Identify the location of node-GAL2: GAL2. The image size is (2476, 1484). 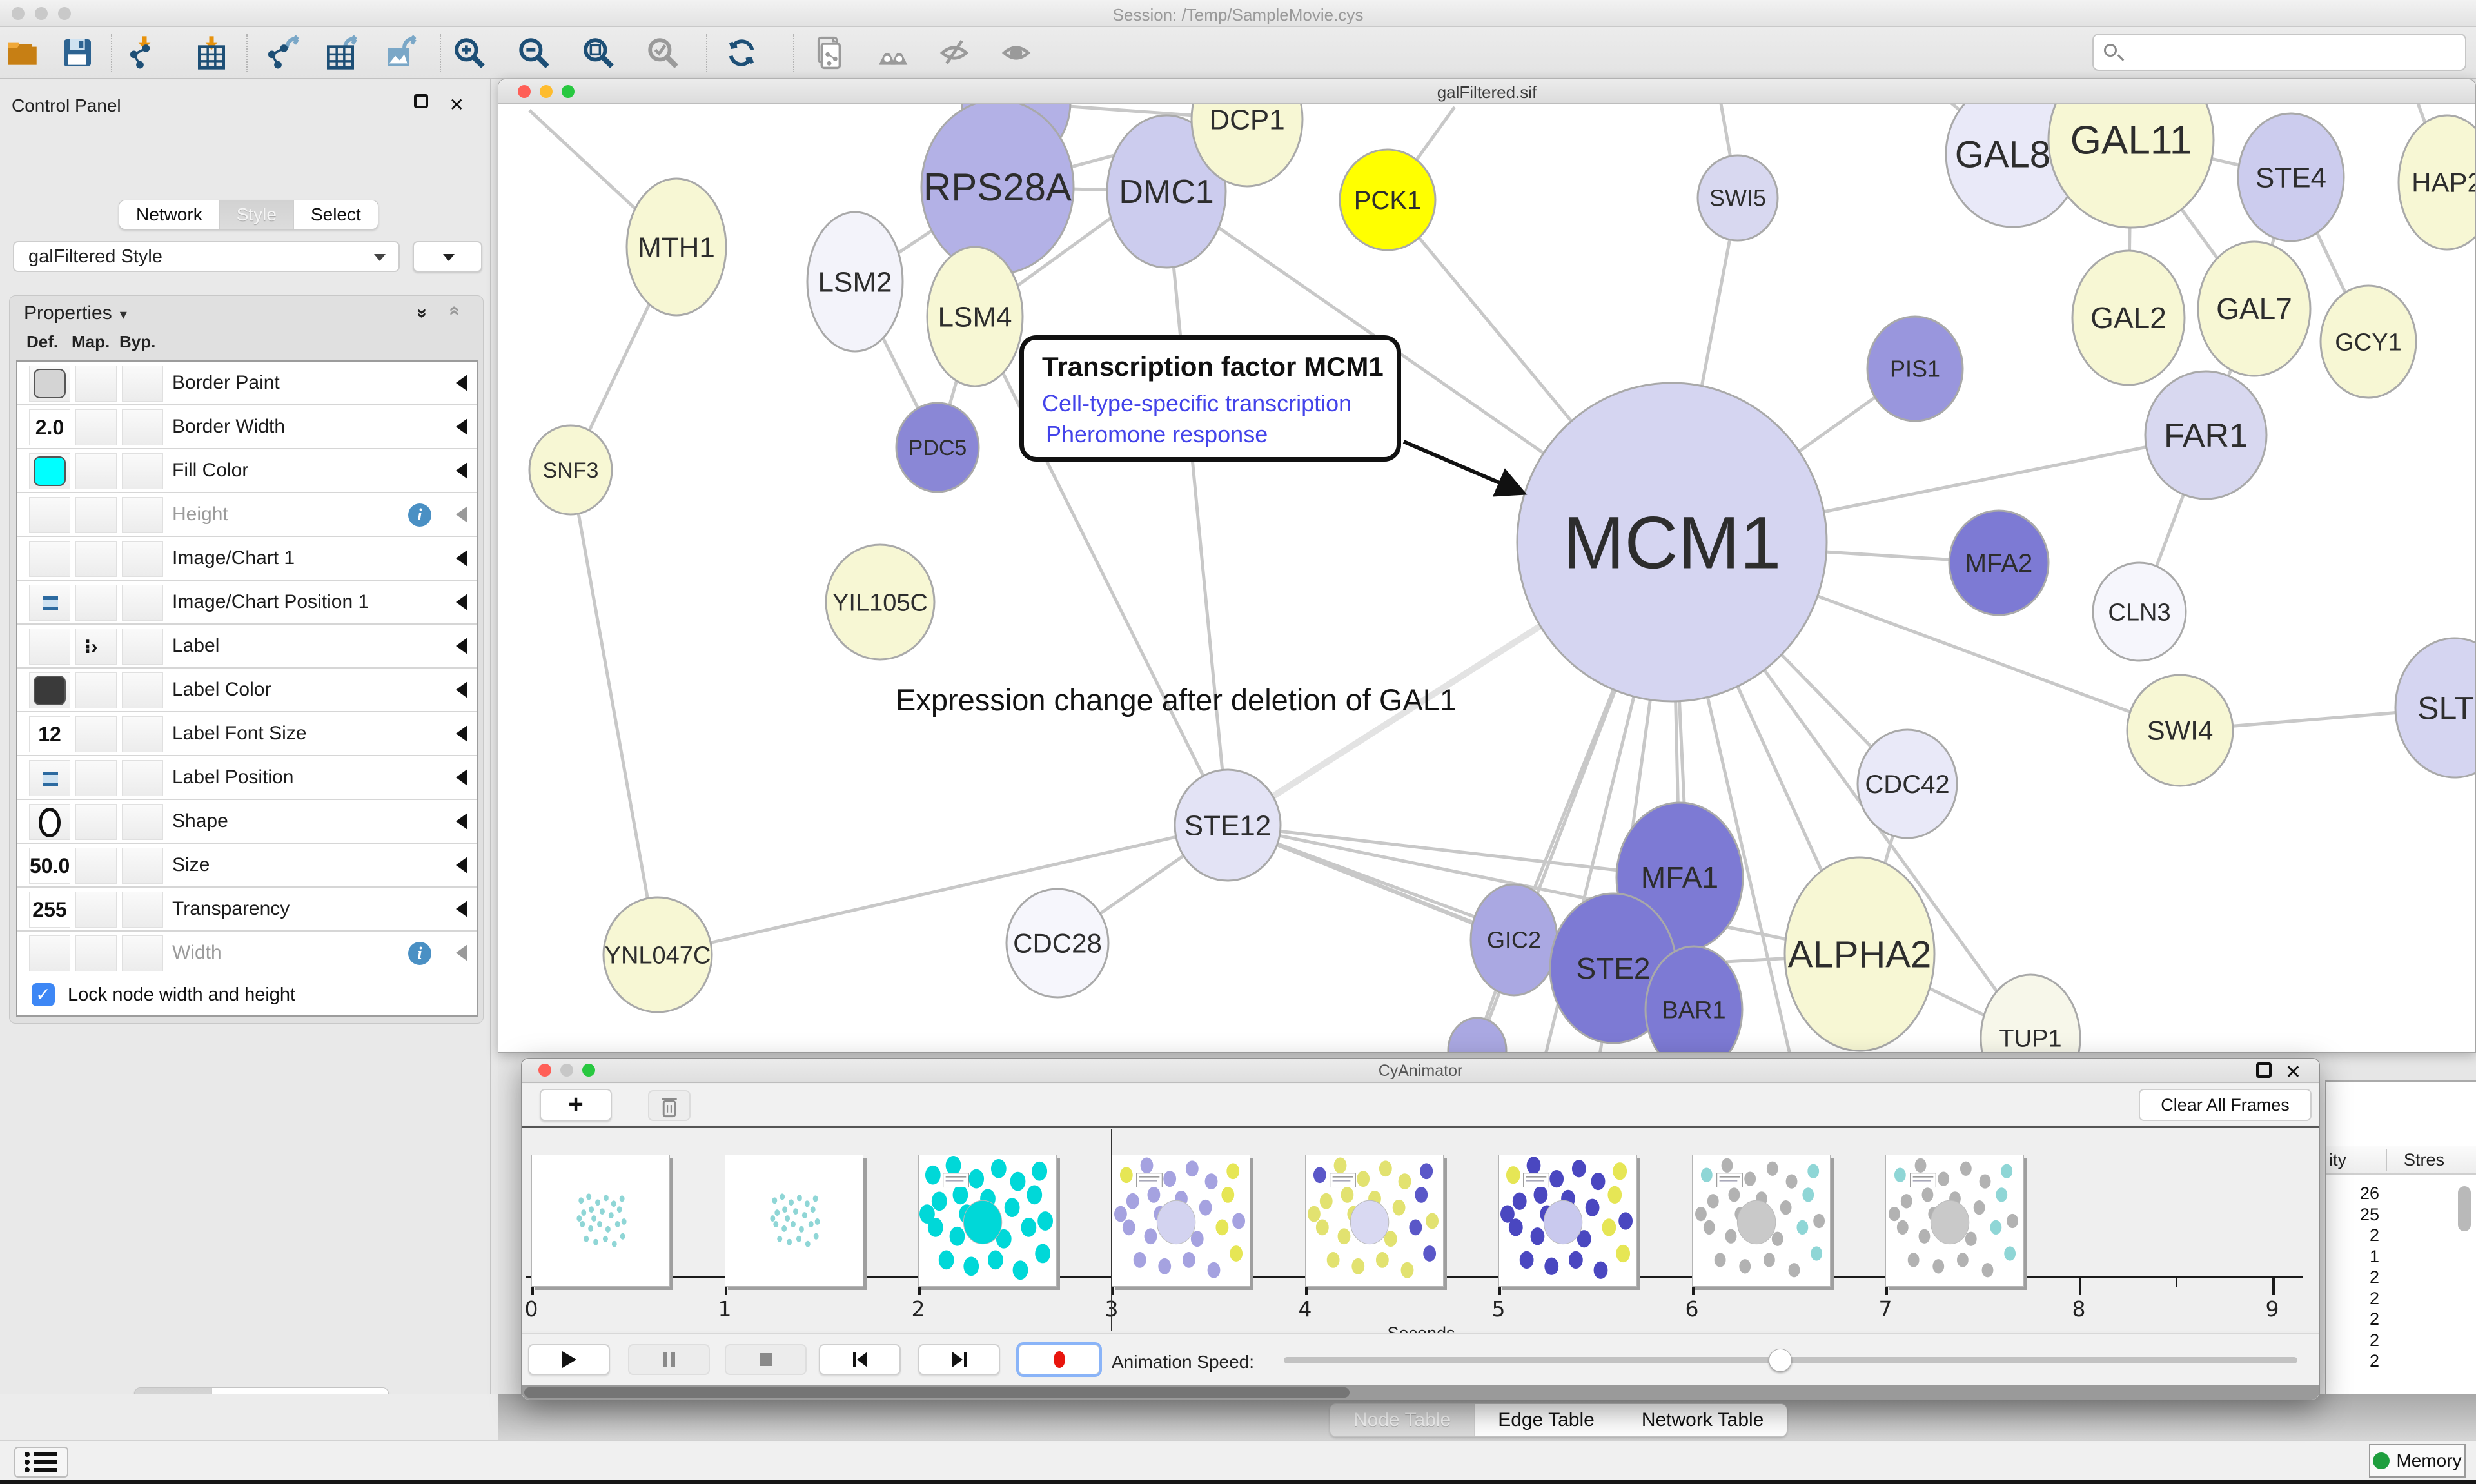
(2128, 317).